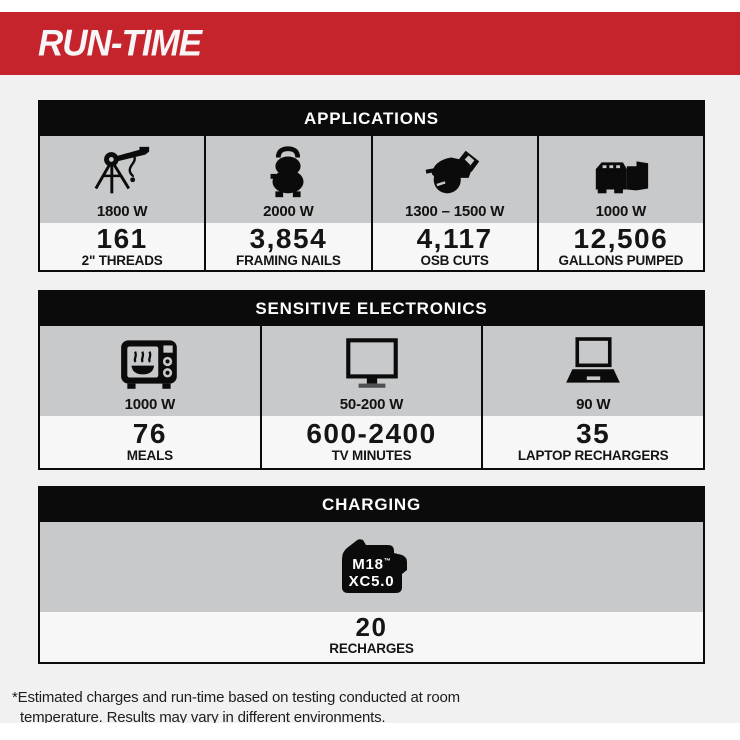 The height and width of the screenshot is (740, 740). I want to click on applications-item-threads: 1800 W 161 2" THREADS, so click(122, 203).